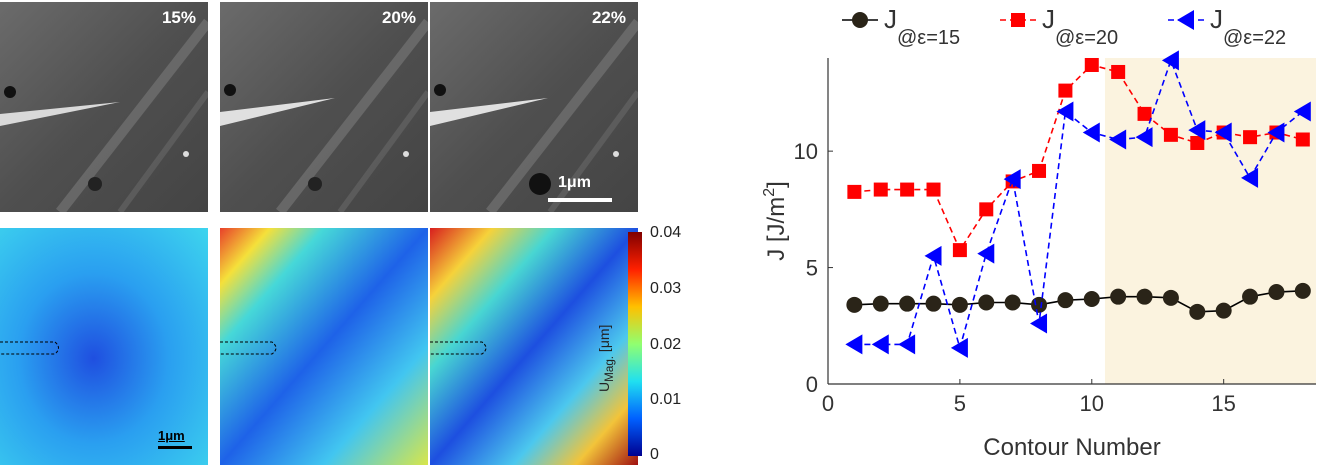 This screenshot has height=465, width=1333. Describe the element at coordinates (806, 151) in the screenshot. I see `y-tick-label: 10` at that location.